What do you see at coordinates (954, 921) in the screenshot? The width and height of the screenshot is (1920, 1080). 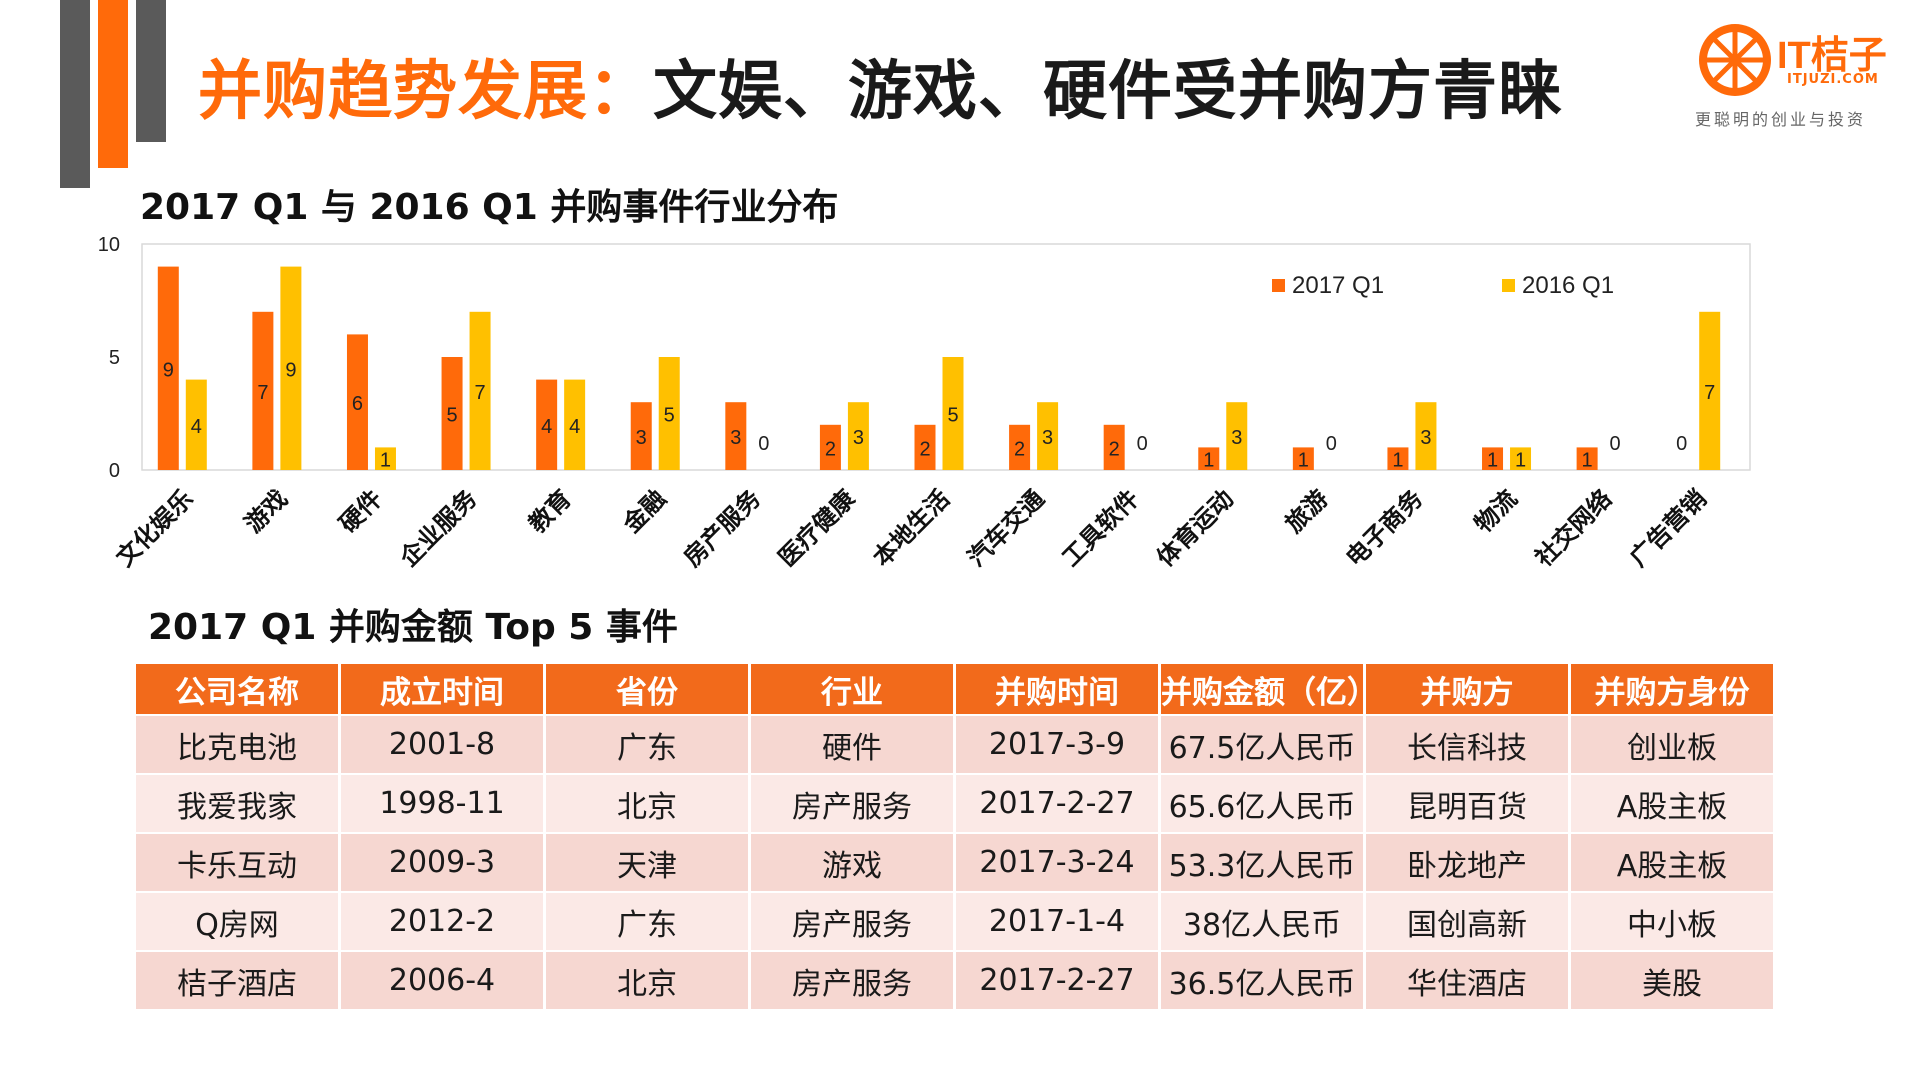 I see `table-row: Q房网 2012-2 广东 房产服务 2017-1-4 38亿人民币 国创高新 中小板` at bounding box center [954, 921].